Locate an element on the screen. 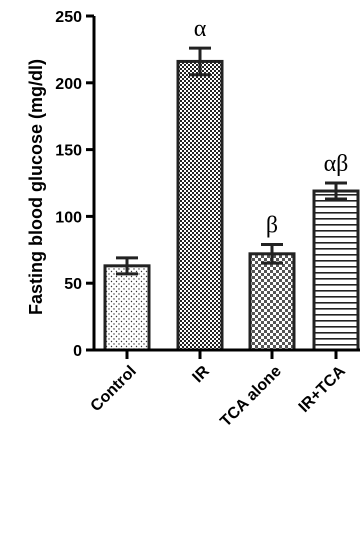 This screenshot has height=542, width=363. significance-label: β is located at coordinates (272, 225).